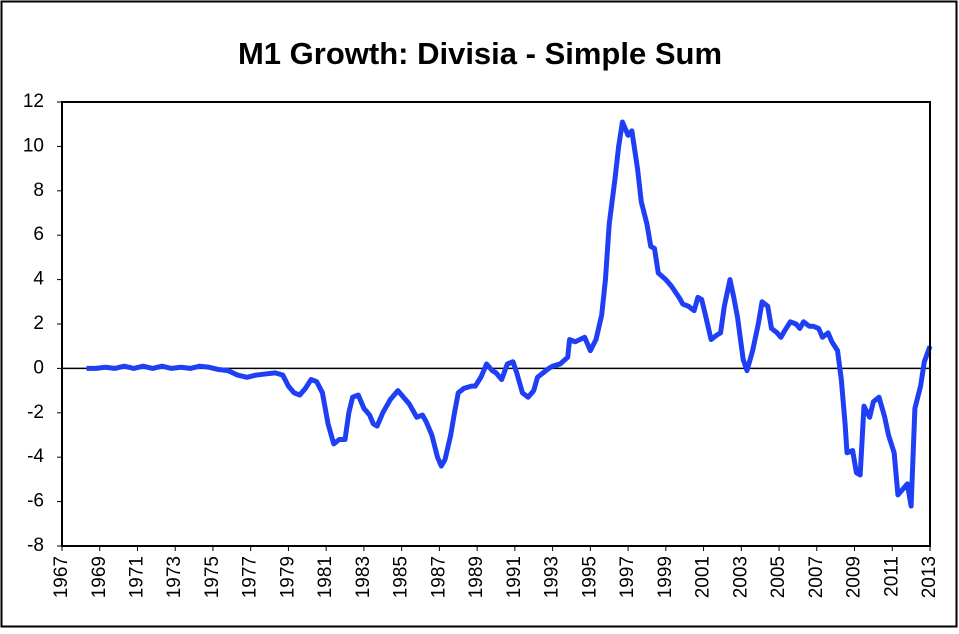  Describe the element at coordinates (212, 577) in the screenshot. I see `x-tick-label: 1975` at that location.